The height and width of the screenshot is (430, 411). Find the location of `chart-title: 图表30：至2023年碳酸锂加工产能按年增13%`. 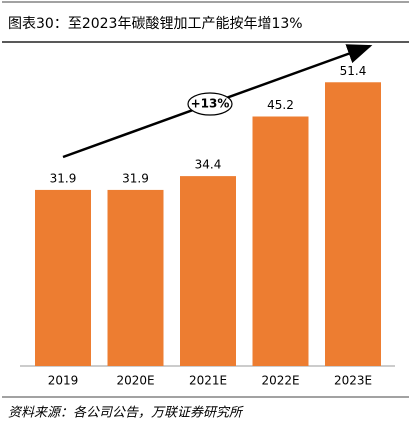

chart-title: 图表30：至2023年碳酸锂加工产能按年增13% is located at coordinates (155, 24).